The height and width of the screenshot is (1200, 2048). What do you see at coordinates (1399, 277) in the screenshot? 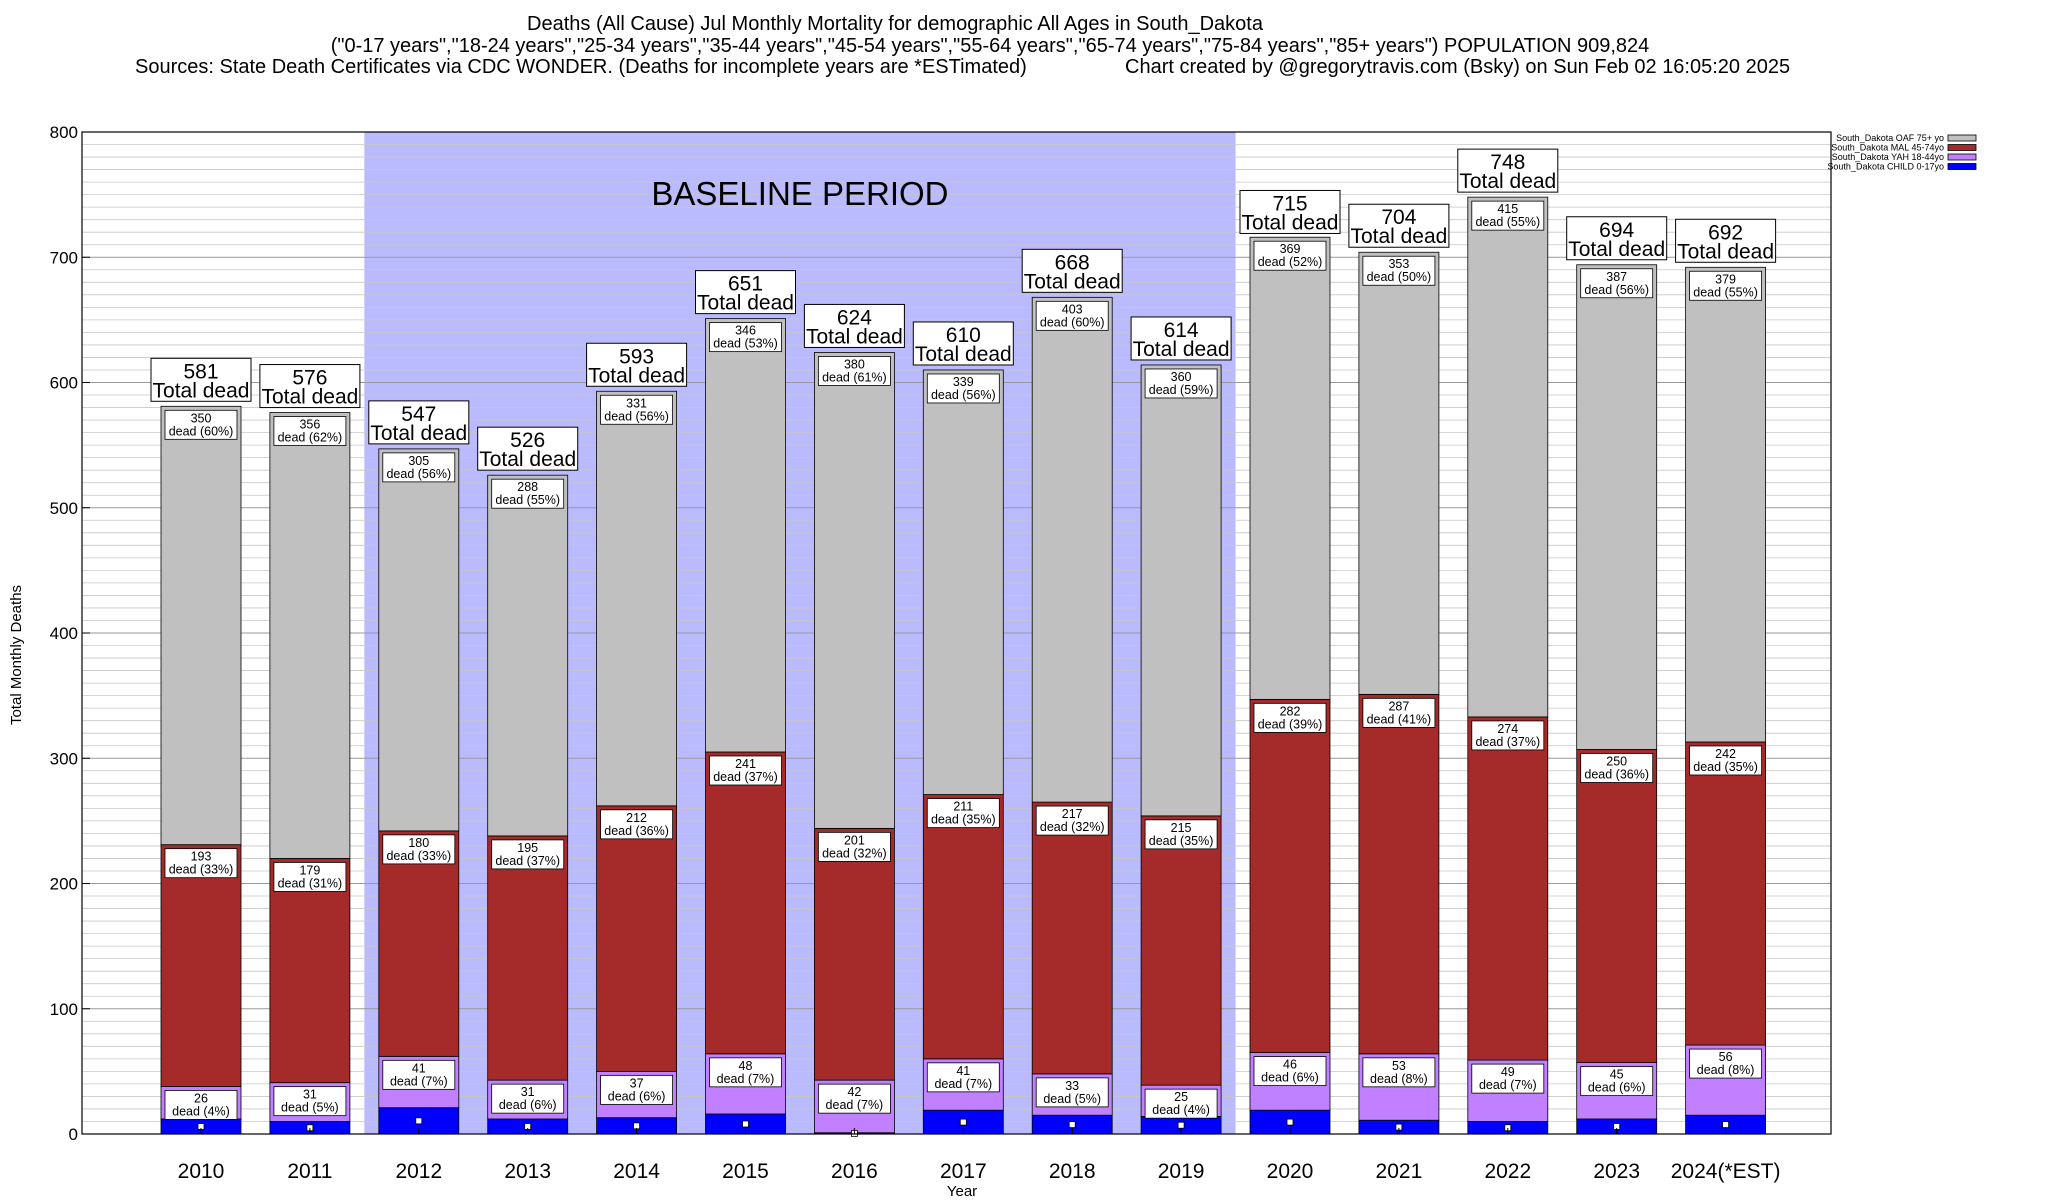
I see `segment-percent-label: dead (50%)` at bounding box center [1399, 277].